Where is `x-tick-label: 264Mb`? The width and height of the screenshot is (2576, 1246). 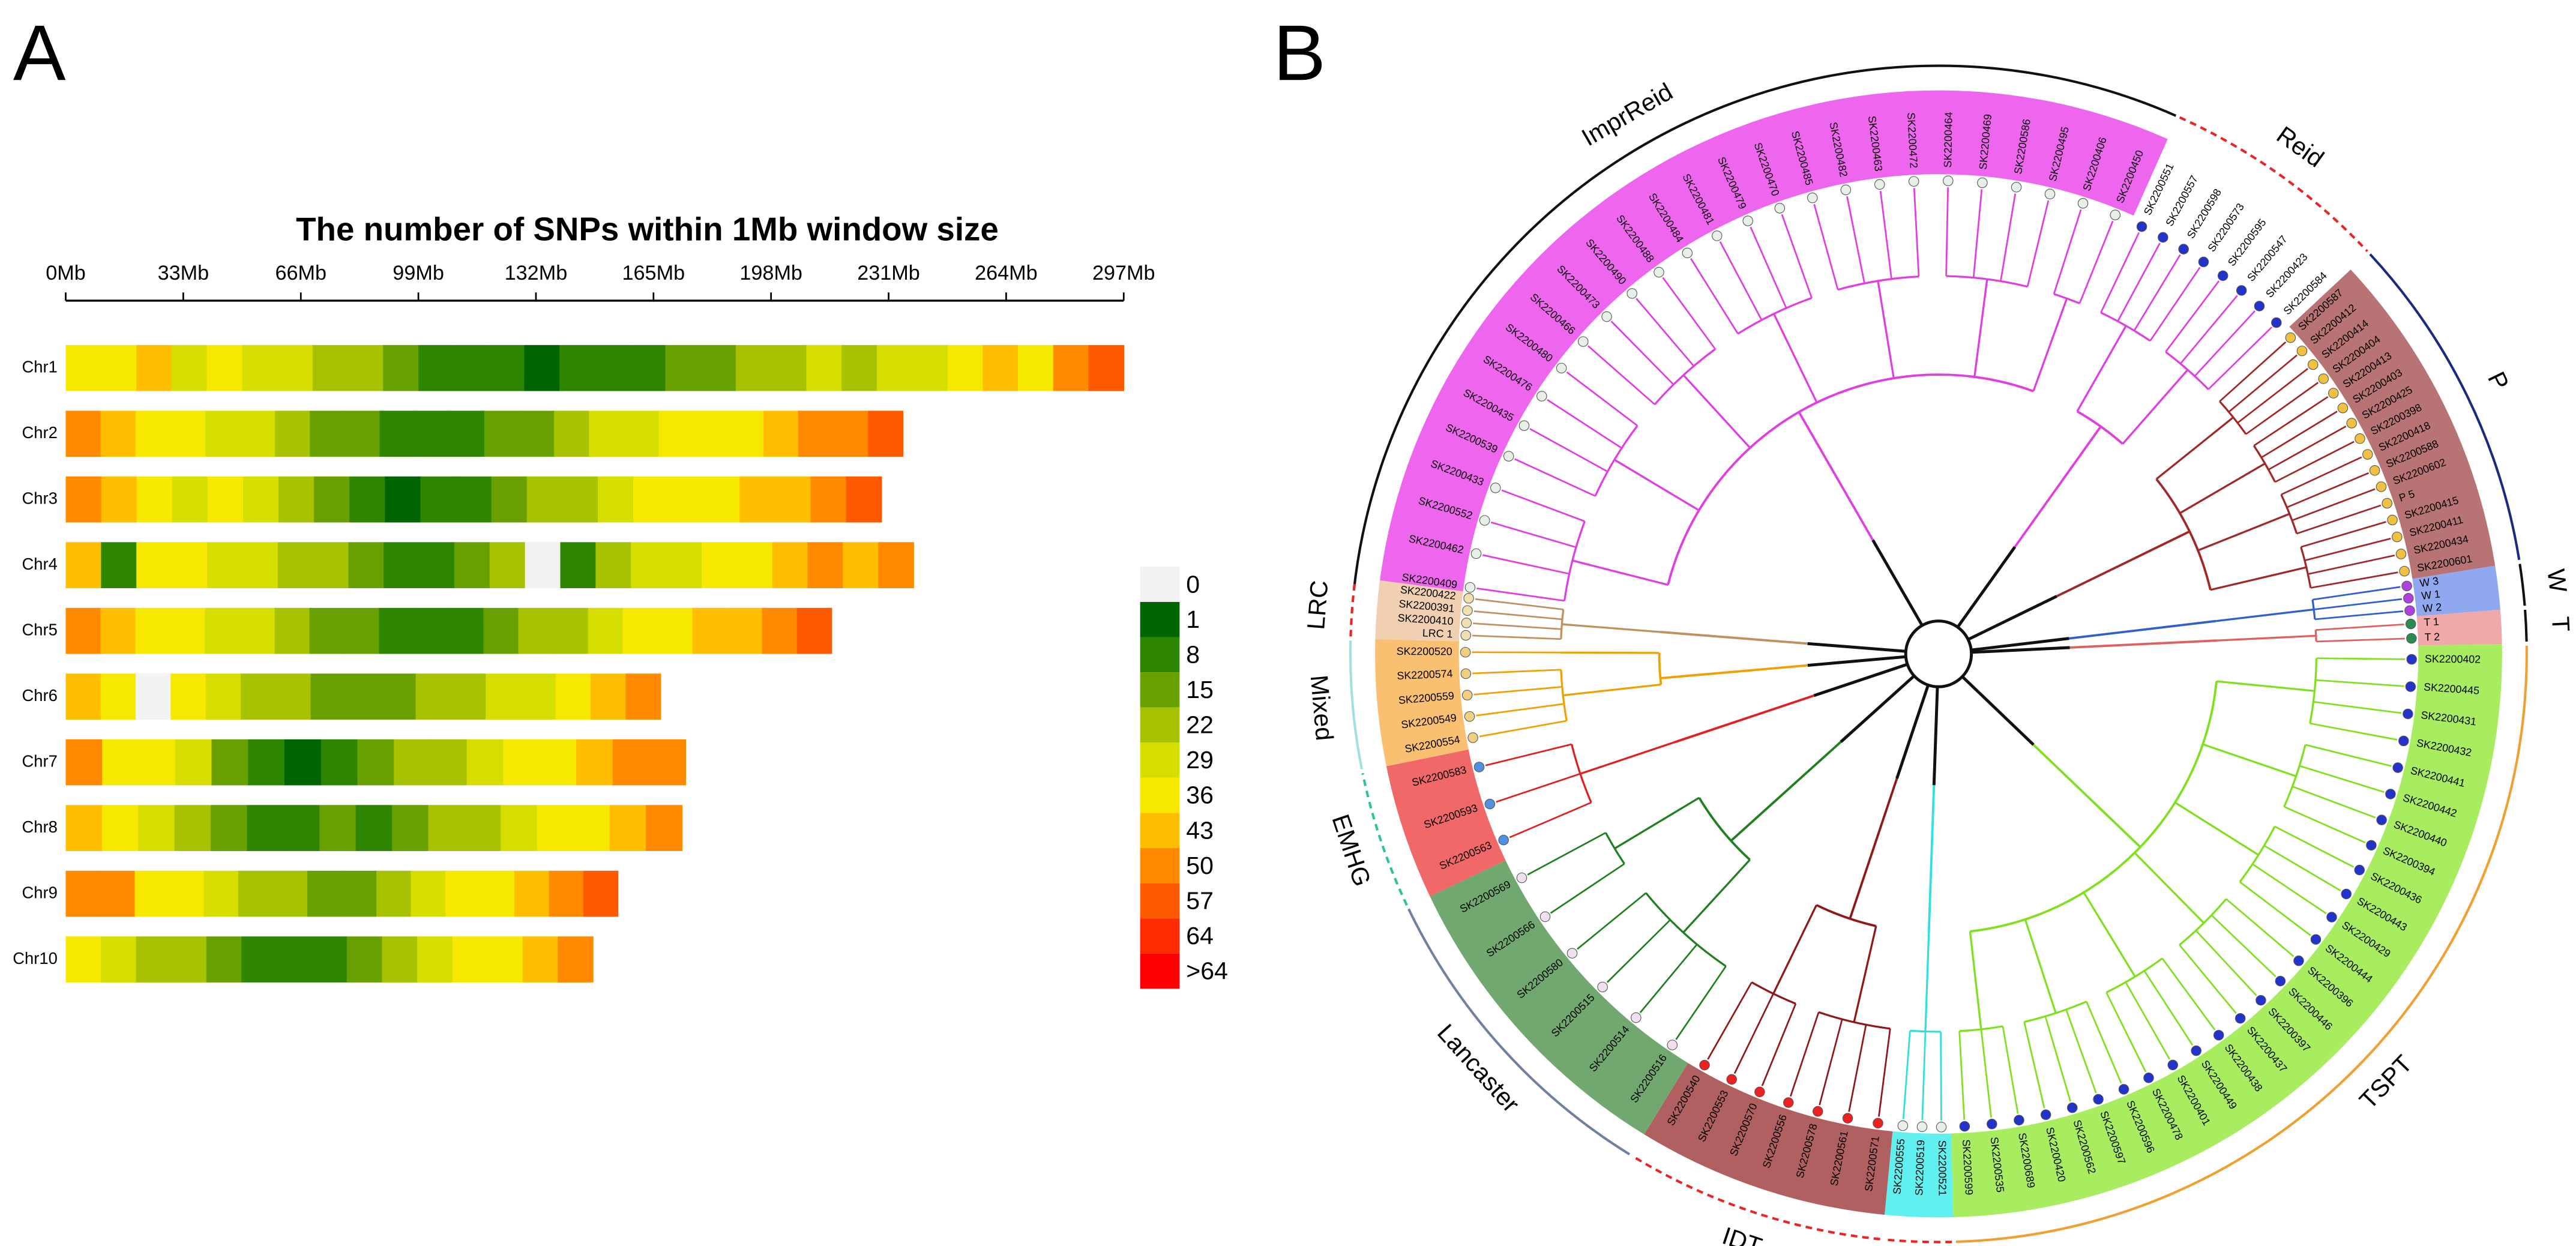 x-tick-label: 264Mb is located at coordinates (1006, 273).